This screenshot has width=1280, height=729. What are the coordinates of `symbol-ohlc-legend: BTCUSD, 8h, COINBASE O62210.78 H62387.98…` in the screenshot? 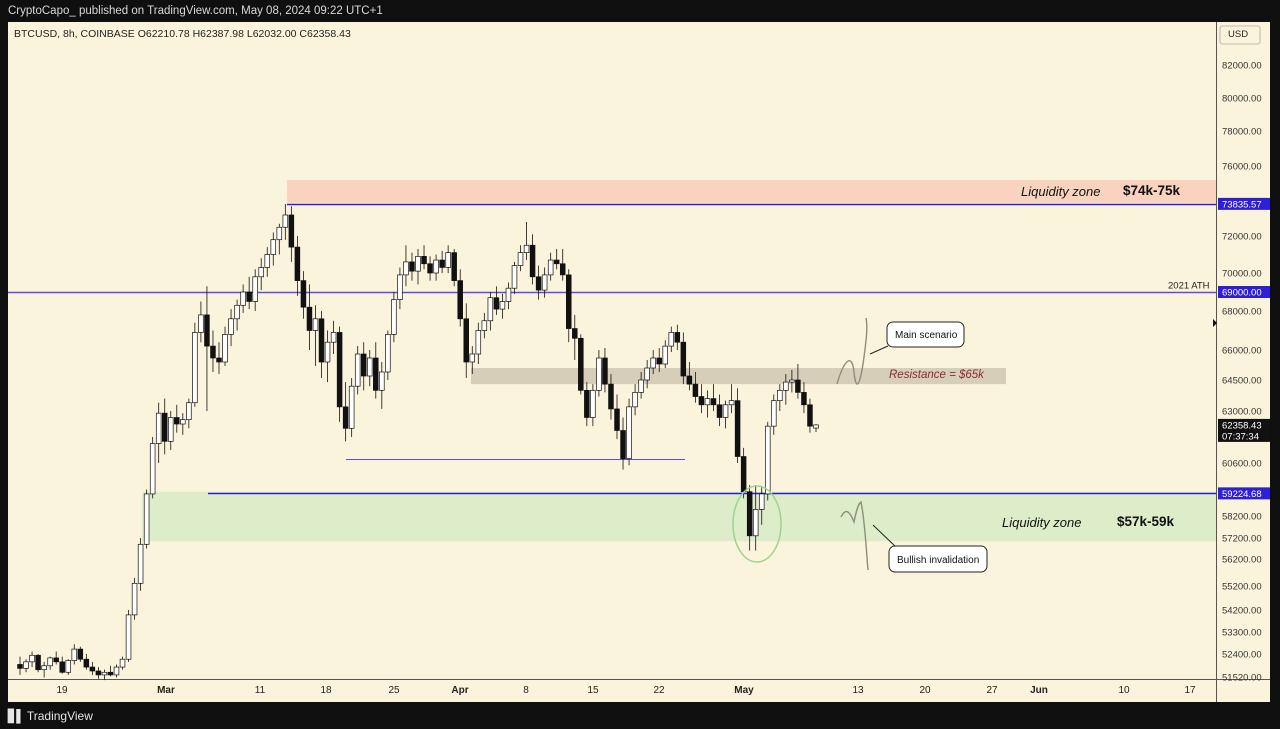 It's located at (182, 34).